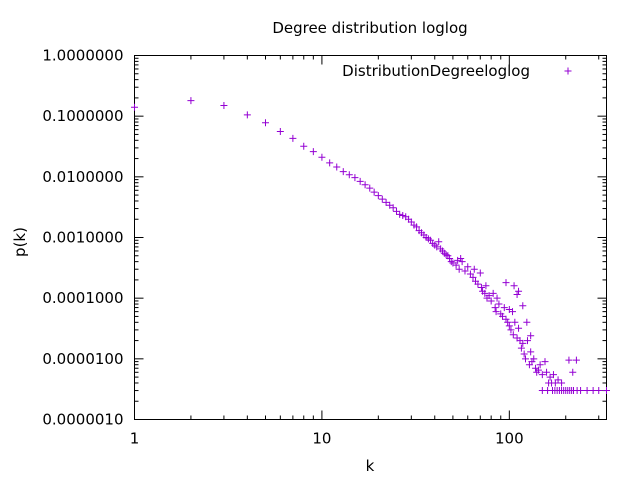  Describe the element at coordinates (82, 359) in the screenshot. I see `y-tick-label: 0.0000100` at that location.